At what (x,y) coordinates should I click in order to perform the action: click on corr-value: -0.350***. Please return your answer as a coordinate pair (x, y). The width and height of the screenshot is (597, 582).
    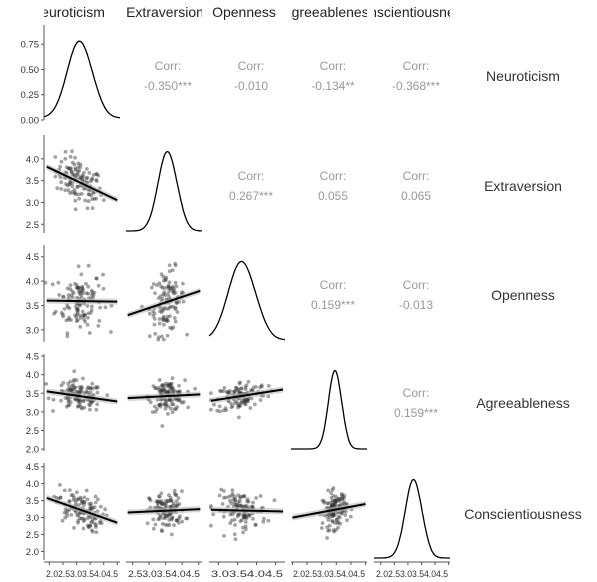
    Looking at the image, I should click on (168, 86).